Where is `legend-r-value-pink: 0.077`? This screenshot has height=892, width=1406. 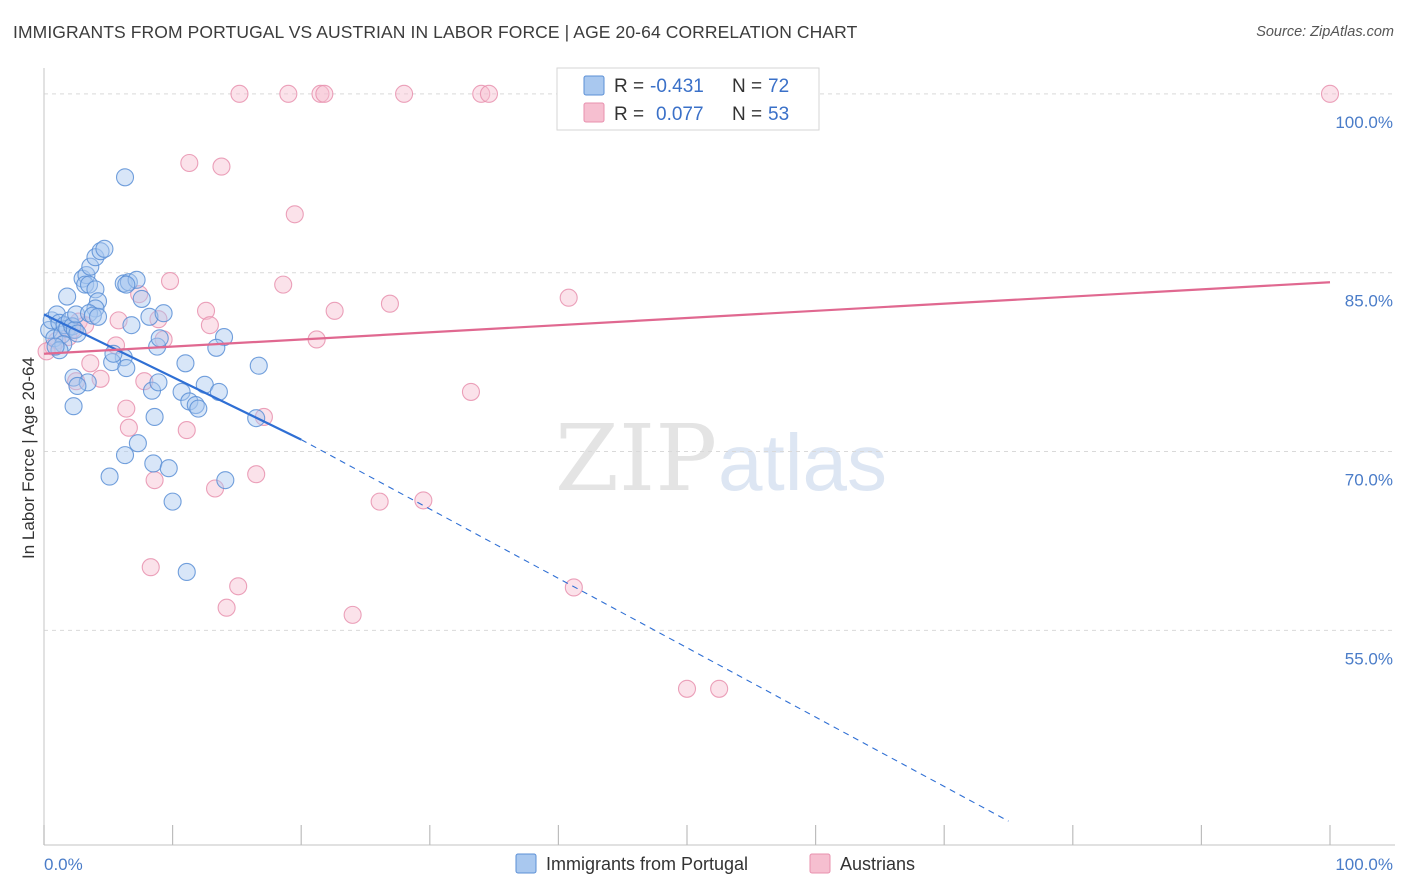 legend-r-value-pink: 0.077 is located at coordinates (680, 114).